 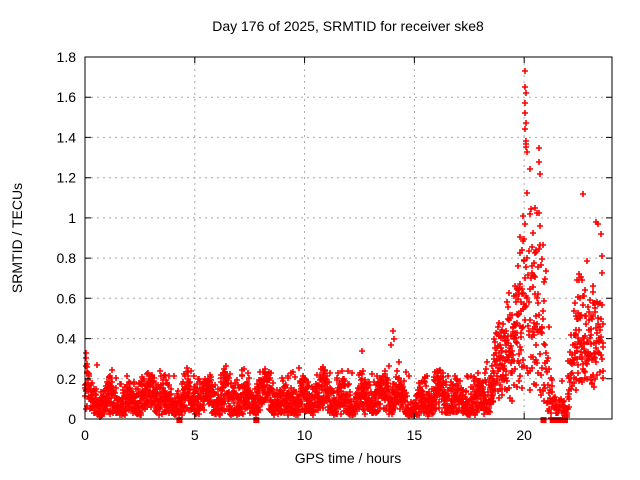 What do you see at coordinates (67, 178) in the screenshot?
I see `y-tick-label: 1.2` at bounding box center [67, 178].